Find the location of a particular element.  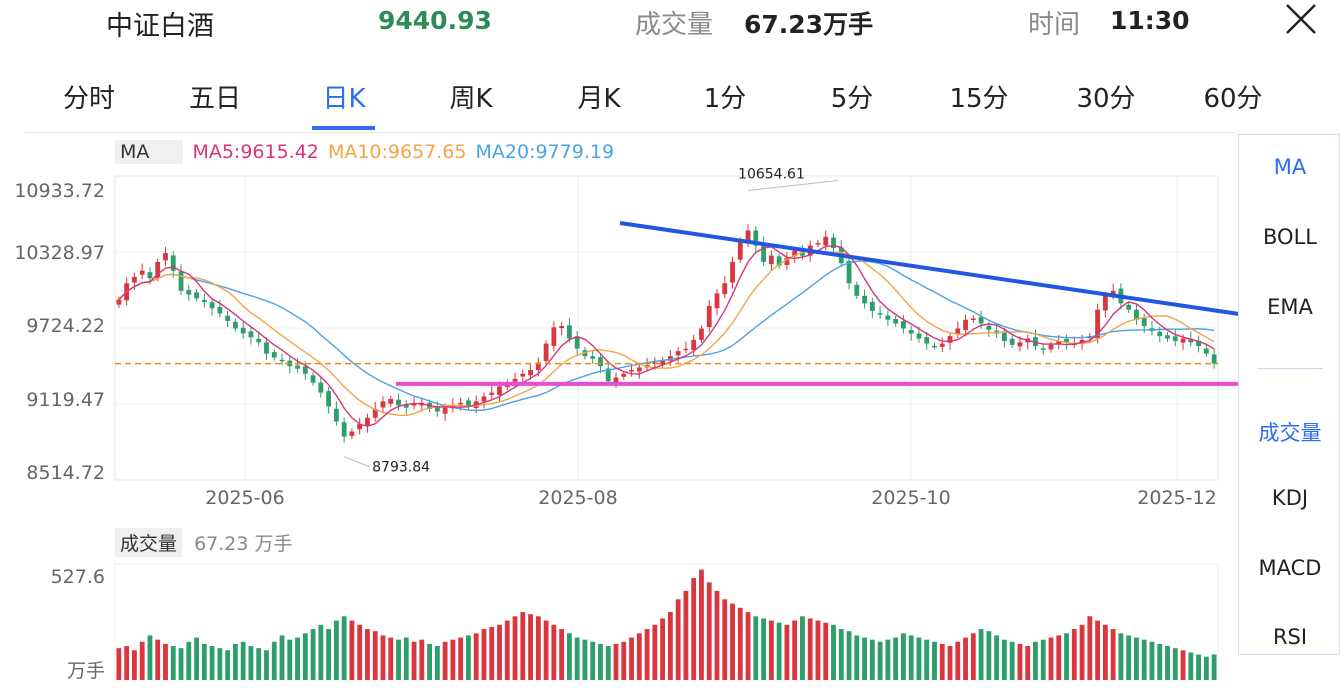

indicator-rsi: RSI is located at coordinates (1290, 637).